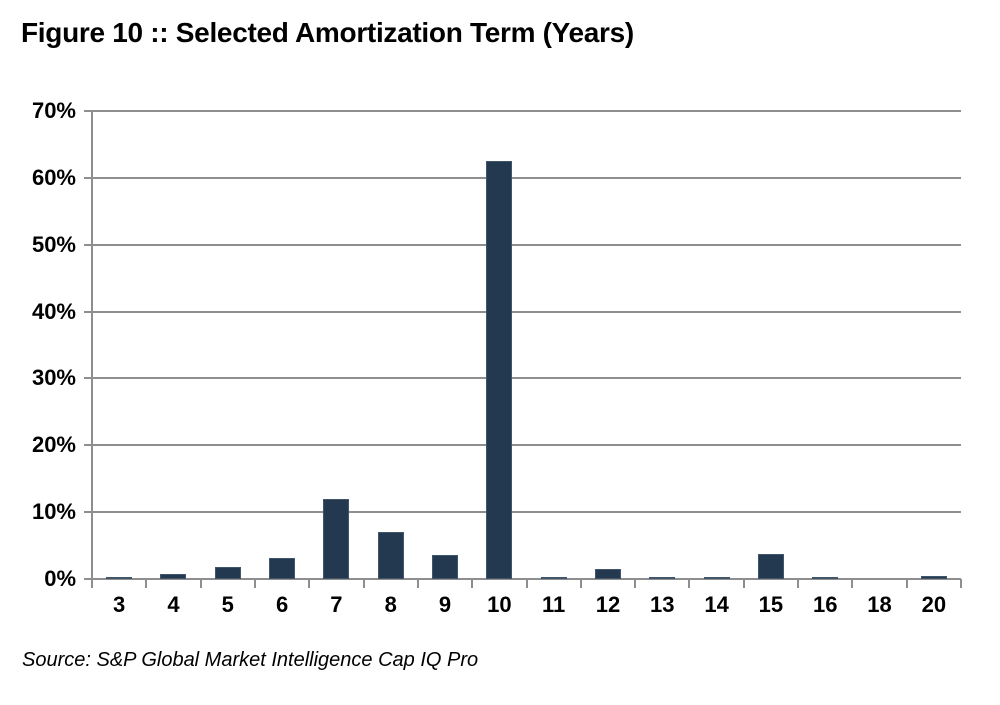 This screenshot has height=705, width=1000. Describe the element at coordinates (390, 604) in the screenshot. I see `x-axis-label: 8` at that location.